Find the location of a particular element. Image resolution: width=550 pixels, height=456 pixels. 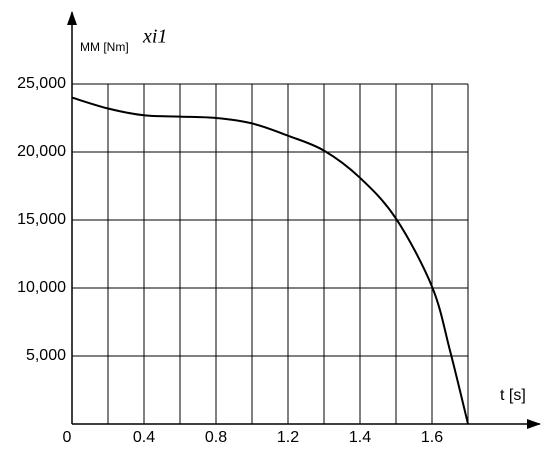

y-tick-label: 10,000 is located at coordinates (41, 287).